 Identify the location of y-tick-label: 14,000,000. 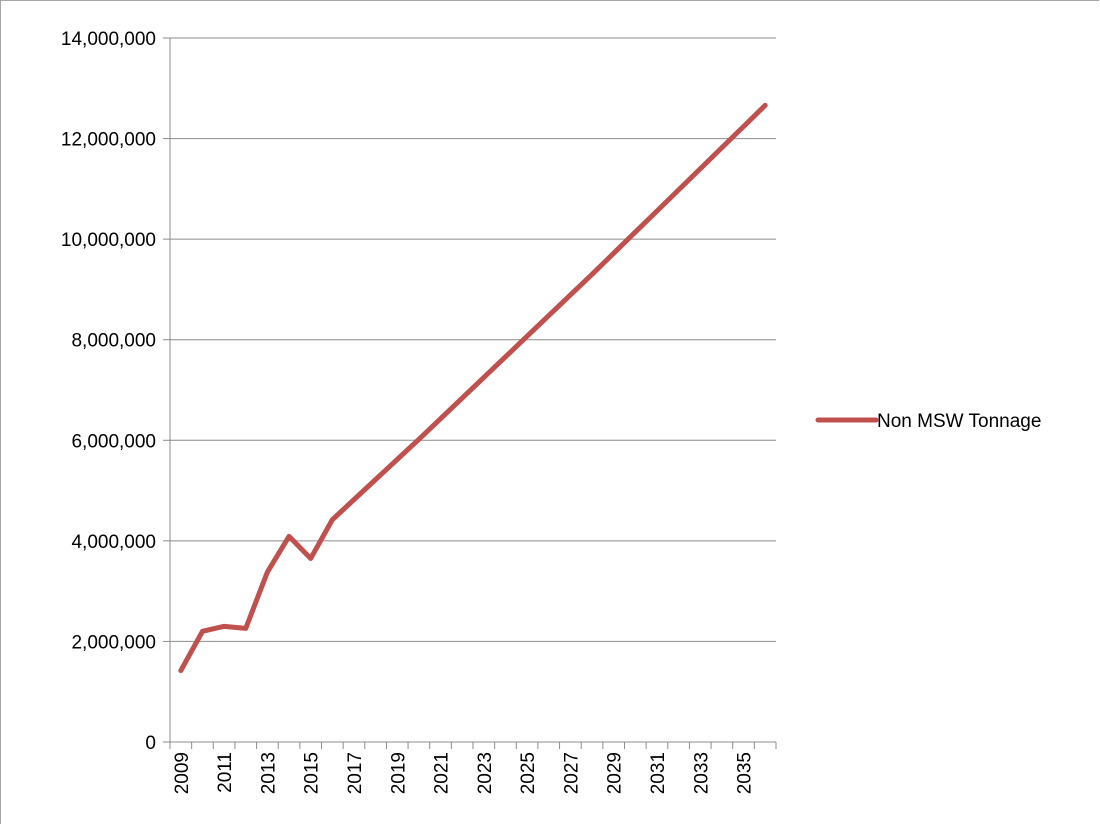
(108, 39).